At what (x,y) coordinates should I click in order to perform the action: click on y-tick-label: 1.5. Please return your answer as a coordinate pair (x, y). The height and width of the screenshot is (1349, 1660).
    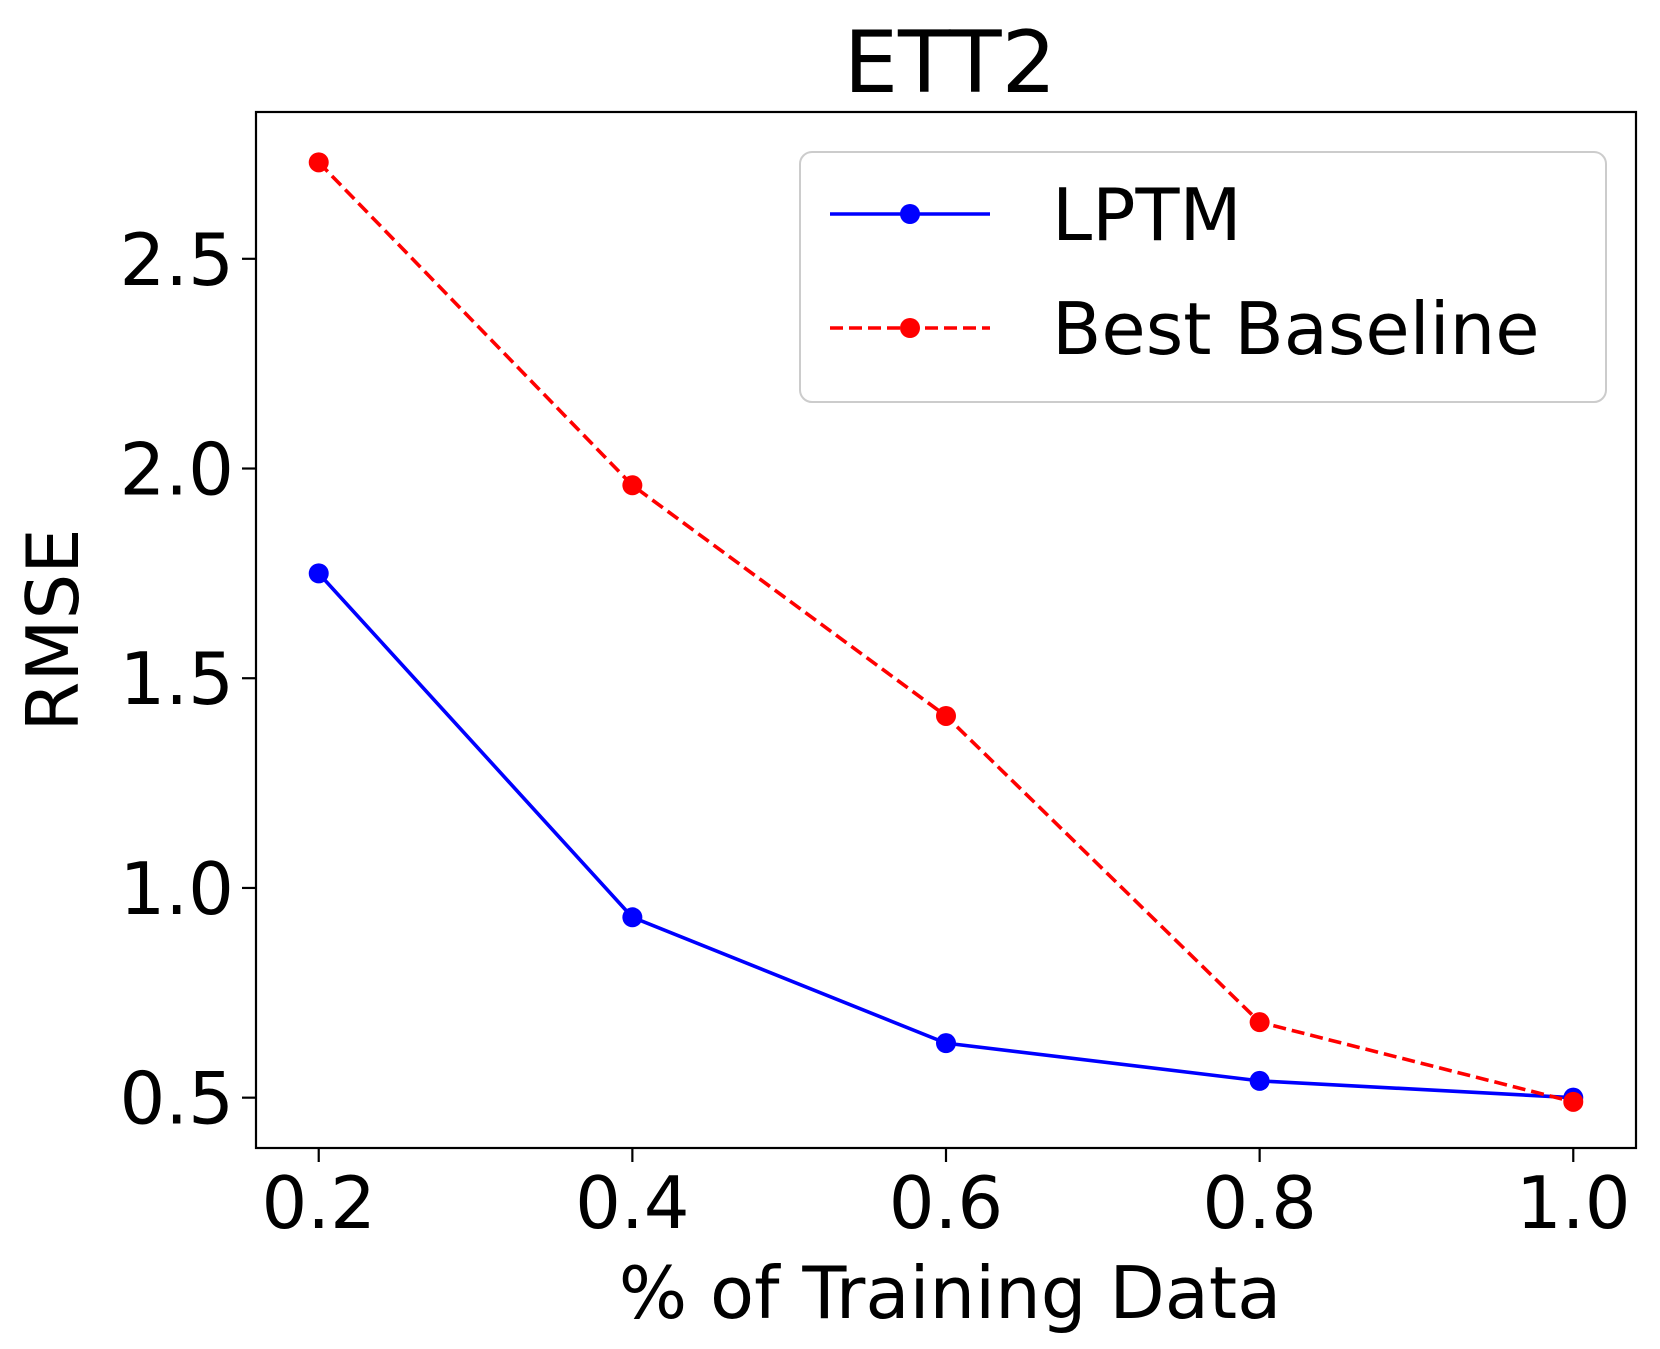
    Looking at the image, I should click on (176, 679).